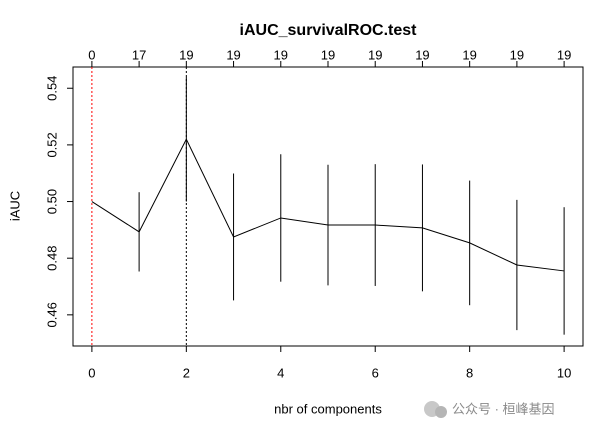 The height and width of the screenshot is (433, 598). I want to click on x-tick-label: 2, so click(186, 372).